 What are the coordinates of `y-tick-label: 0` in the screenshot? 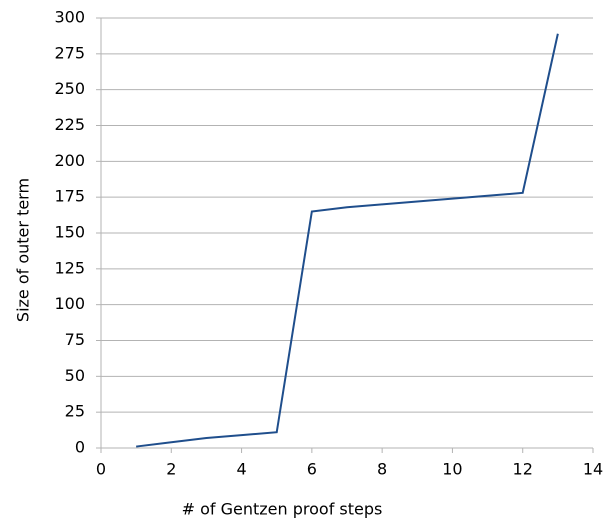 It's located at (80, 447).